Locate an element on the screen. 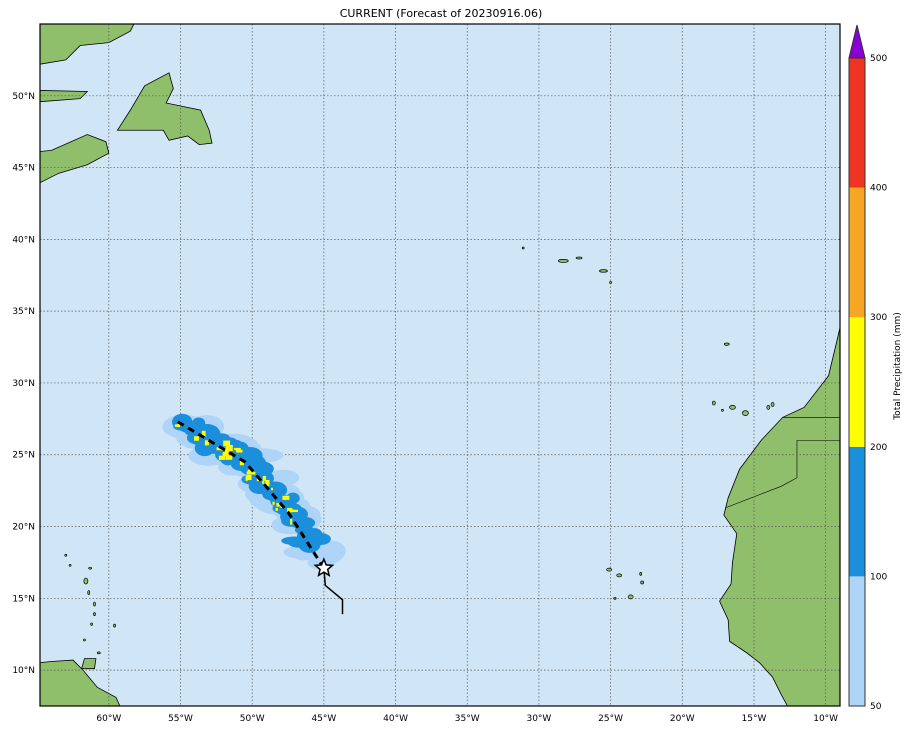  colorbar-frame is located at coordinates (857, 382).